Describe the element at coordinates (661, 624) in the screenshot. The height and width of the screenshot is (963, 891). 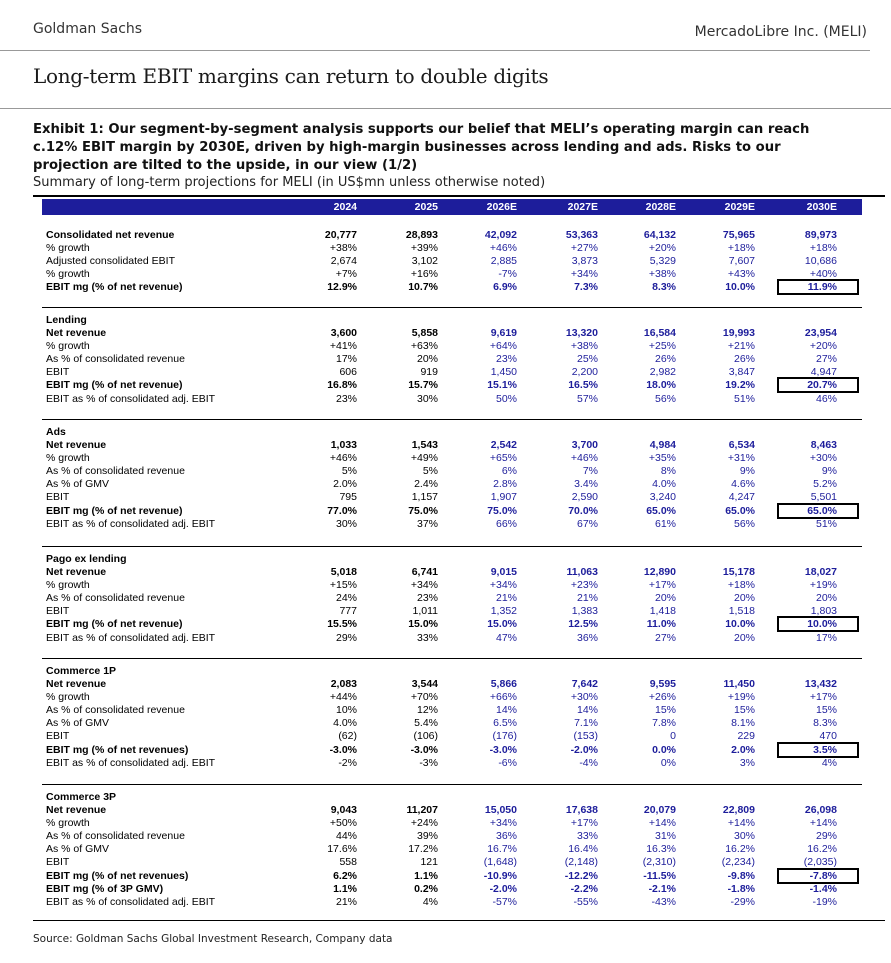
I see `table-cell: 11.0%` at that location.